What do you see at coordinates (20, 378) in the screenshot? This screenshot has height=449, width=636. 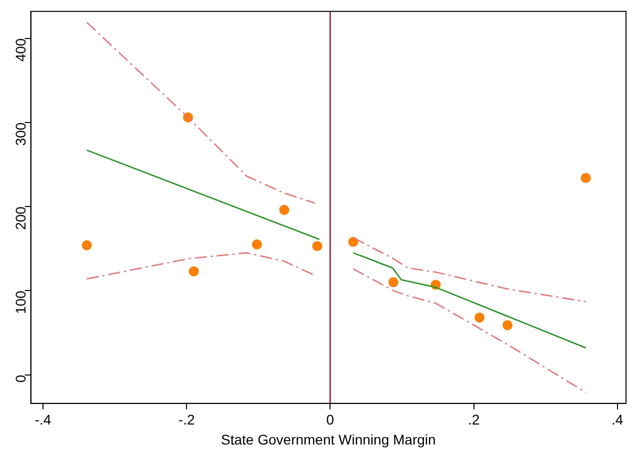 I see `y-tick-label: 0` at bounding box center [20, 378].